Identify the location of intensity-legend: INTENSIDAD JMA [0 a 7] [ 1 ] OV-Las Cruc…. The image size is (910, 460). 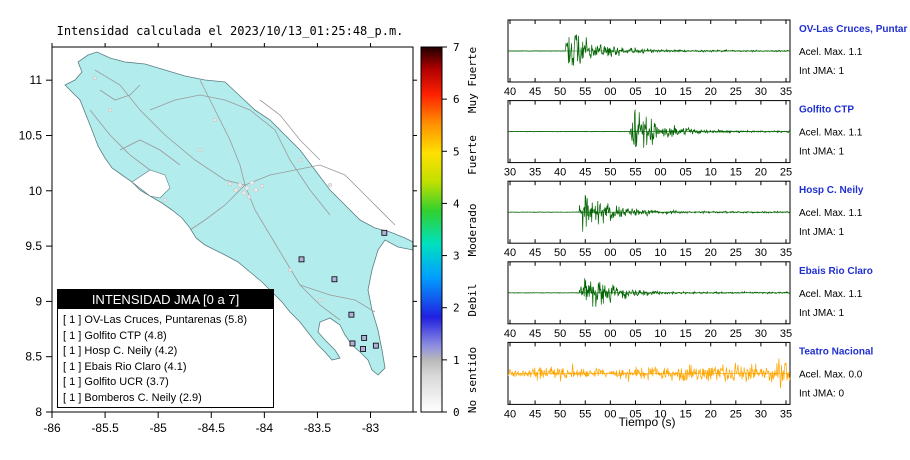
(165, 348).